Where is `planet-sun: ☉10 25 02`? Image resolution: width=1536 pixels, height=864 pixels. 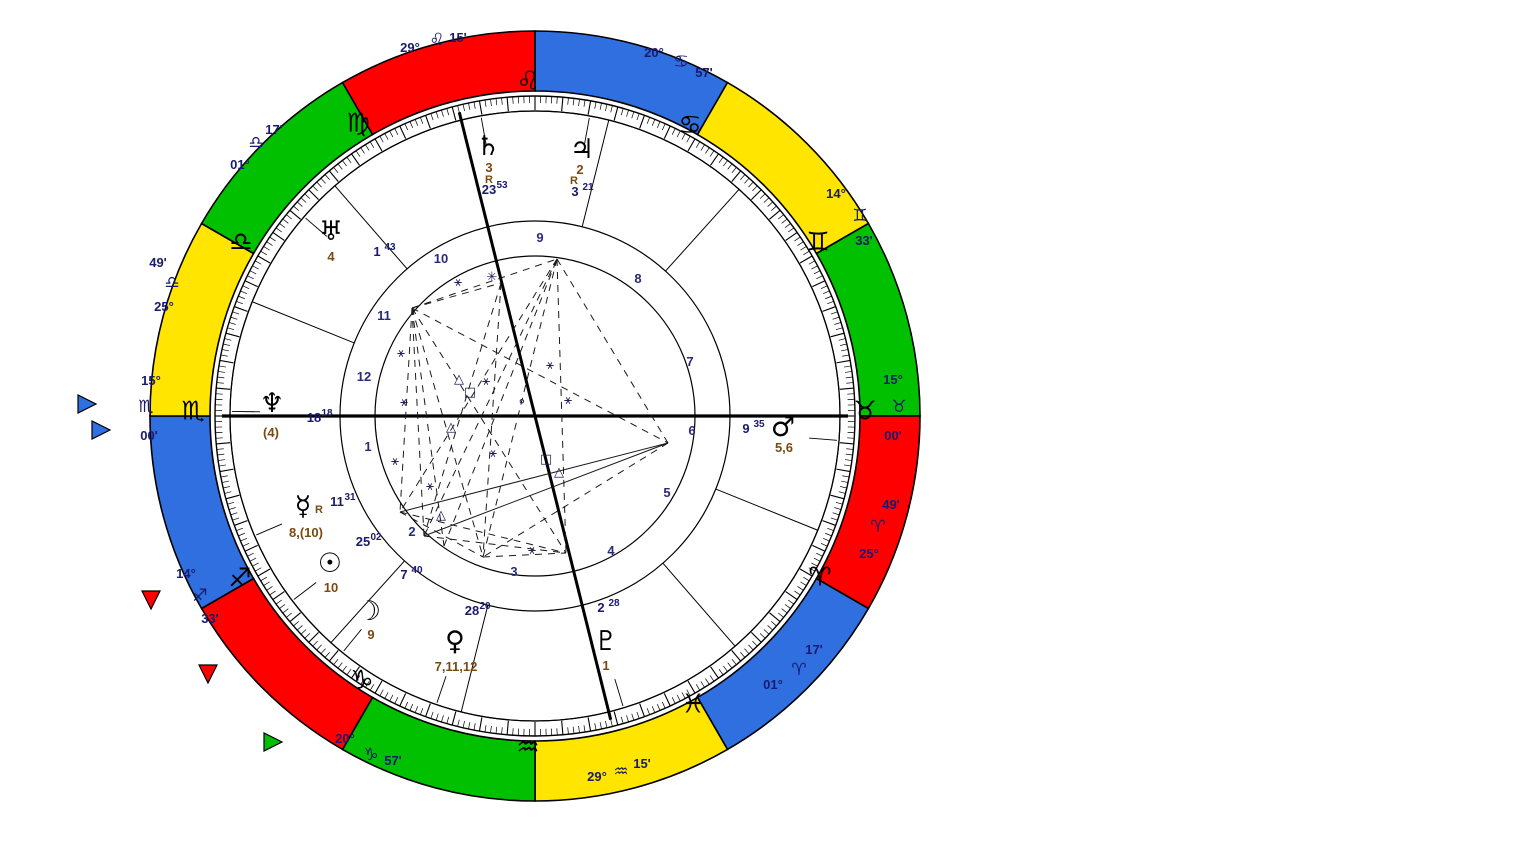 planet-sun: ☉10 25 02 is located at coordinates (337, 566).